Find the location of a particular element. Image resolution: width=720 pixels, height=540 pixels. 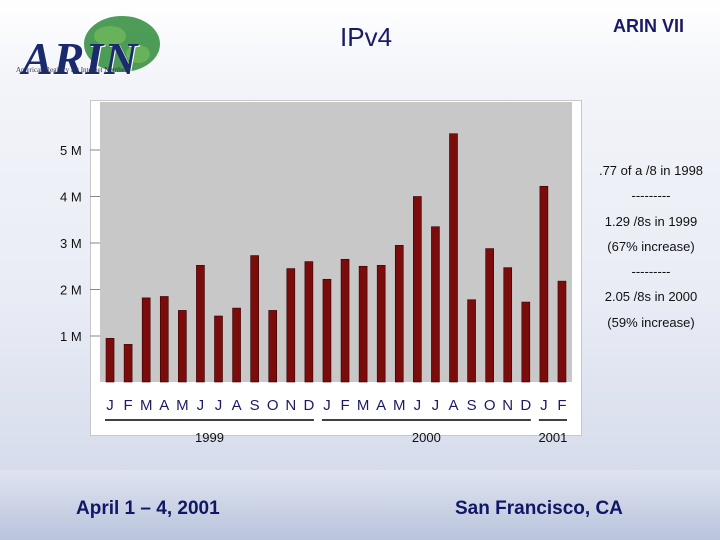

meeting-location: San Francisco, CA is located at coordinates (539, 508).